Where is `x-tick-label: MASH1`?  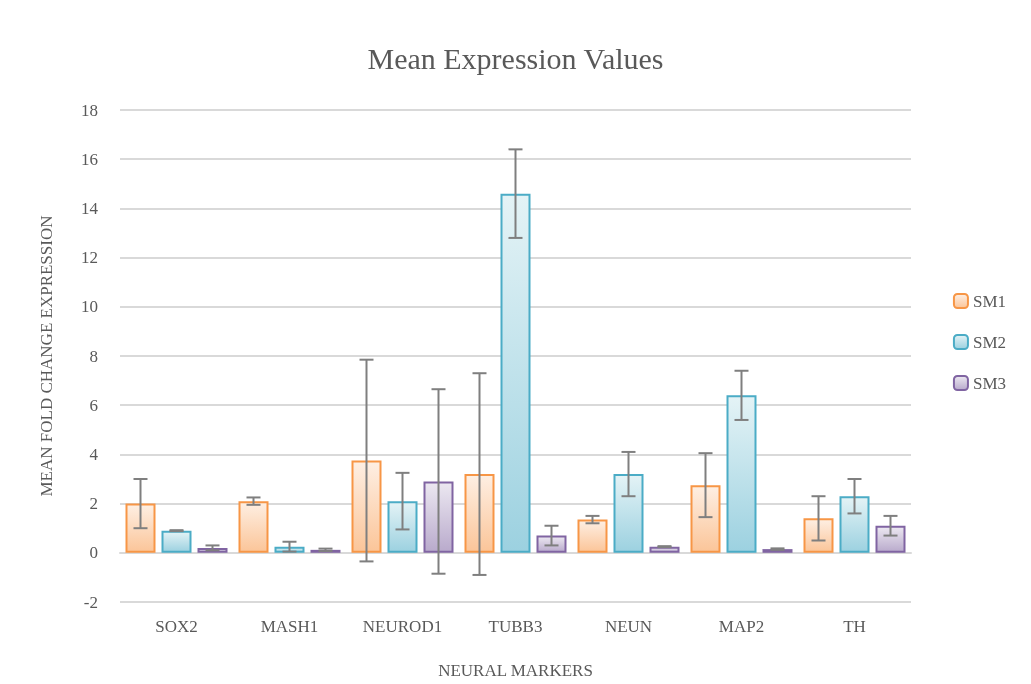
x-tick-label: MASH1 is located at coordinates (289, 626).